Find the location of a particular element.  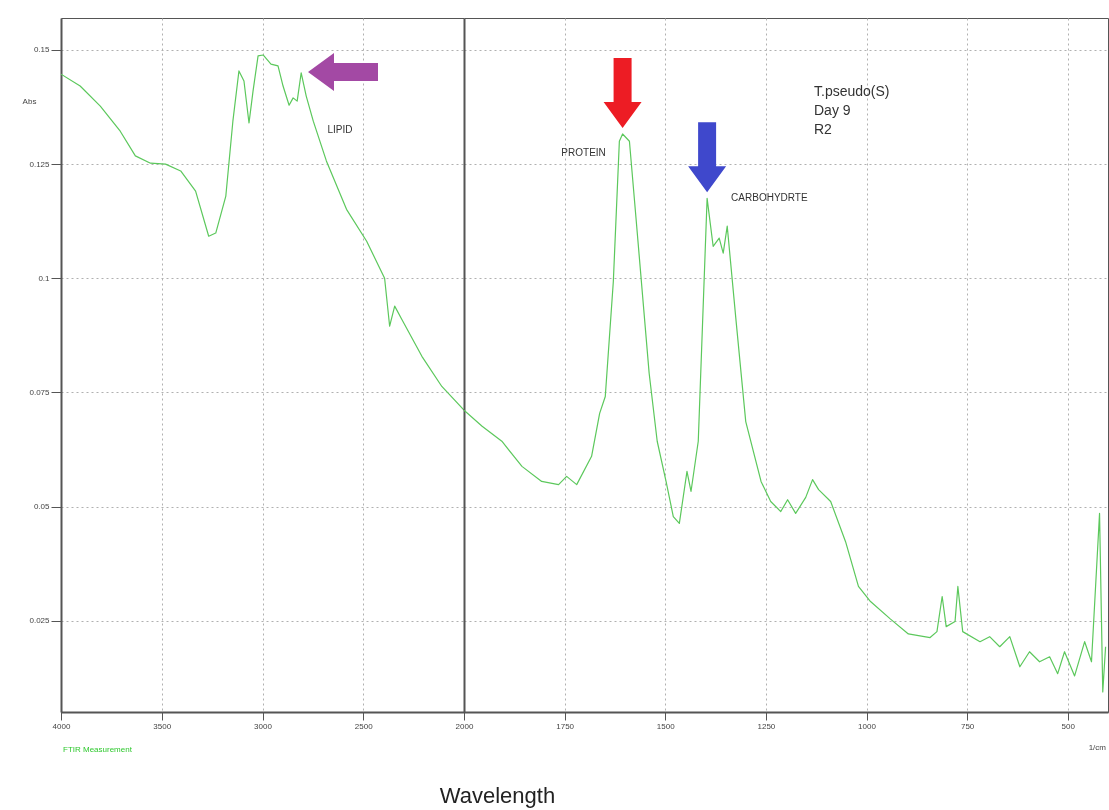

x-tick-label: 2500 is located at coordinates (364, 726).